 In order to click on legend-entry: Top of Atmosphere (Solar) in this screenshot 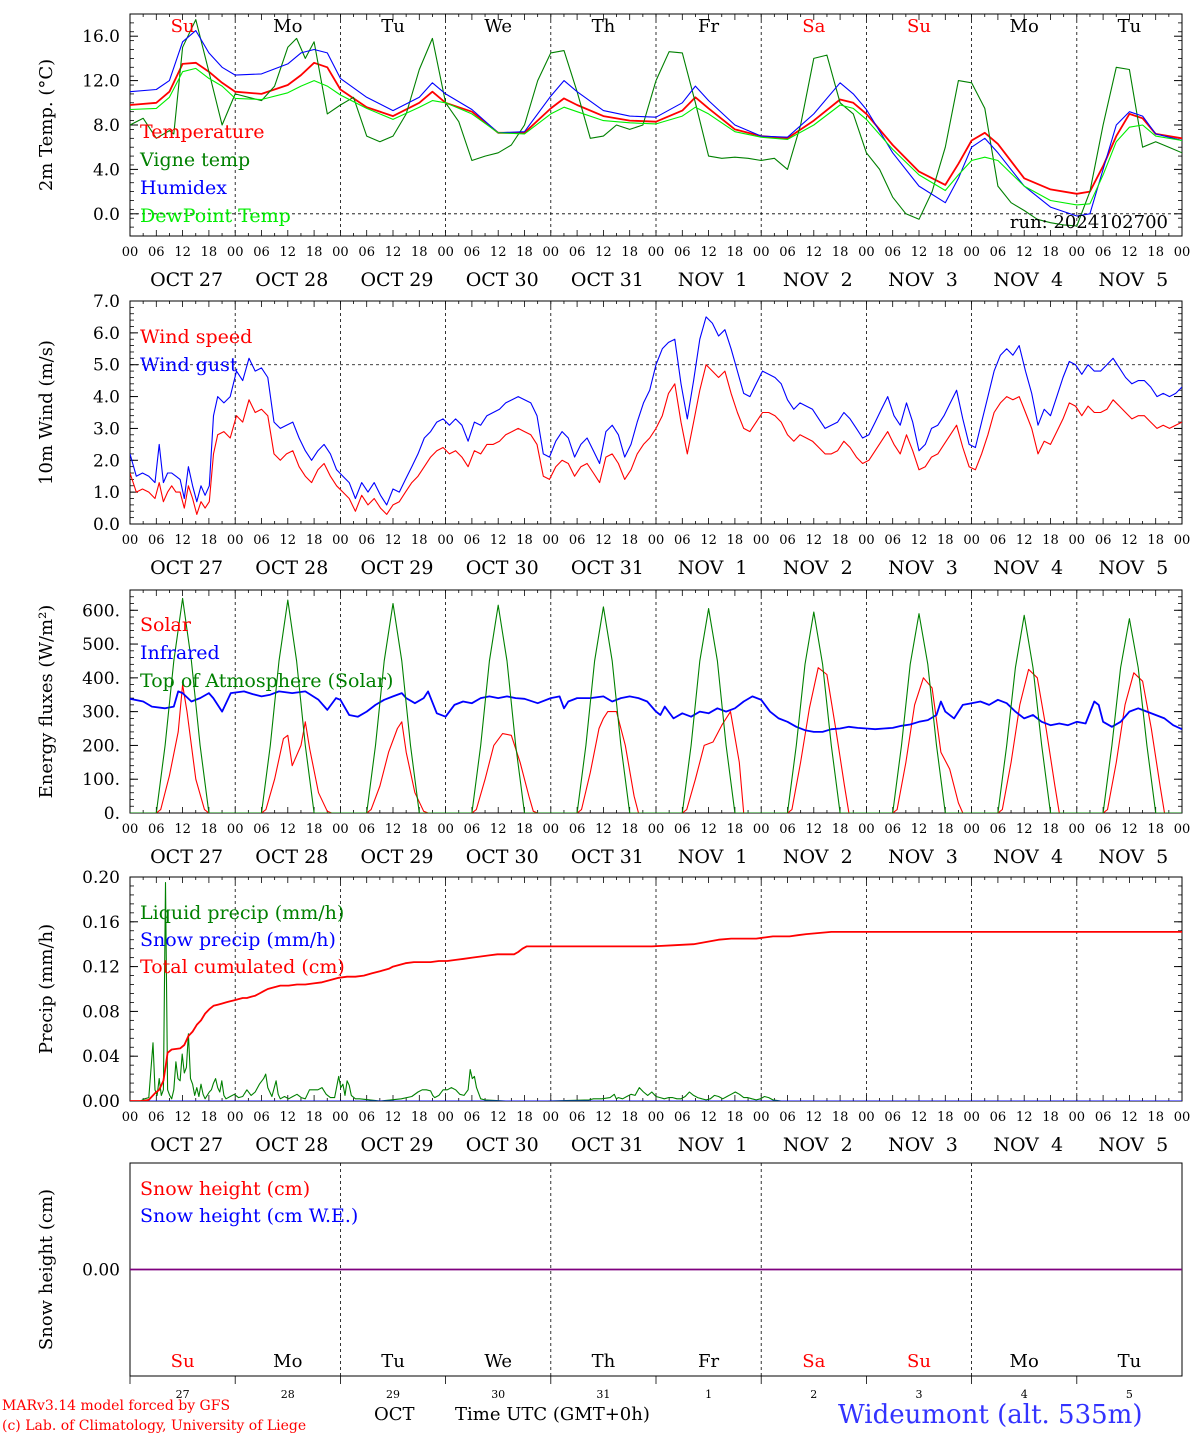, I will do `click(266, 681)`.